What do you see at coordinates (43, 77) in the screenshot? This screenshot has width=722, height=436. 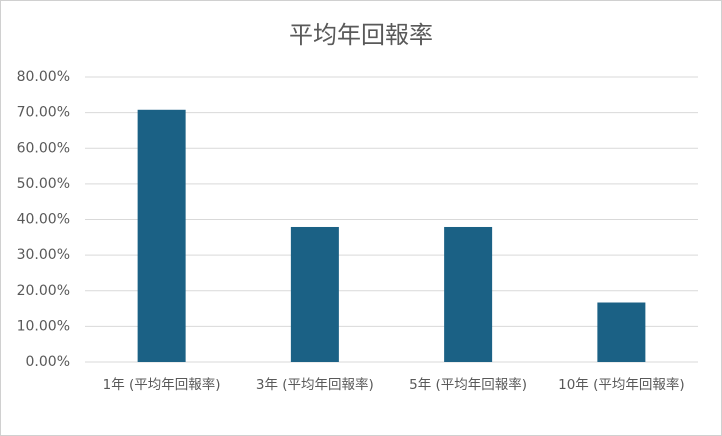 I see `y-tick-label: 80.00%` at bounding box center [43, 77].